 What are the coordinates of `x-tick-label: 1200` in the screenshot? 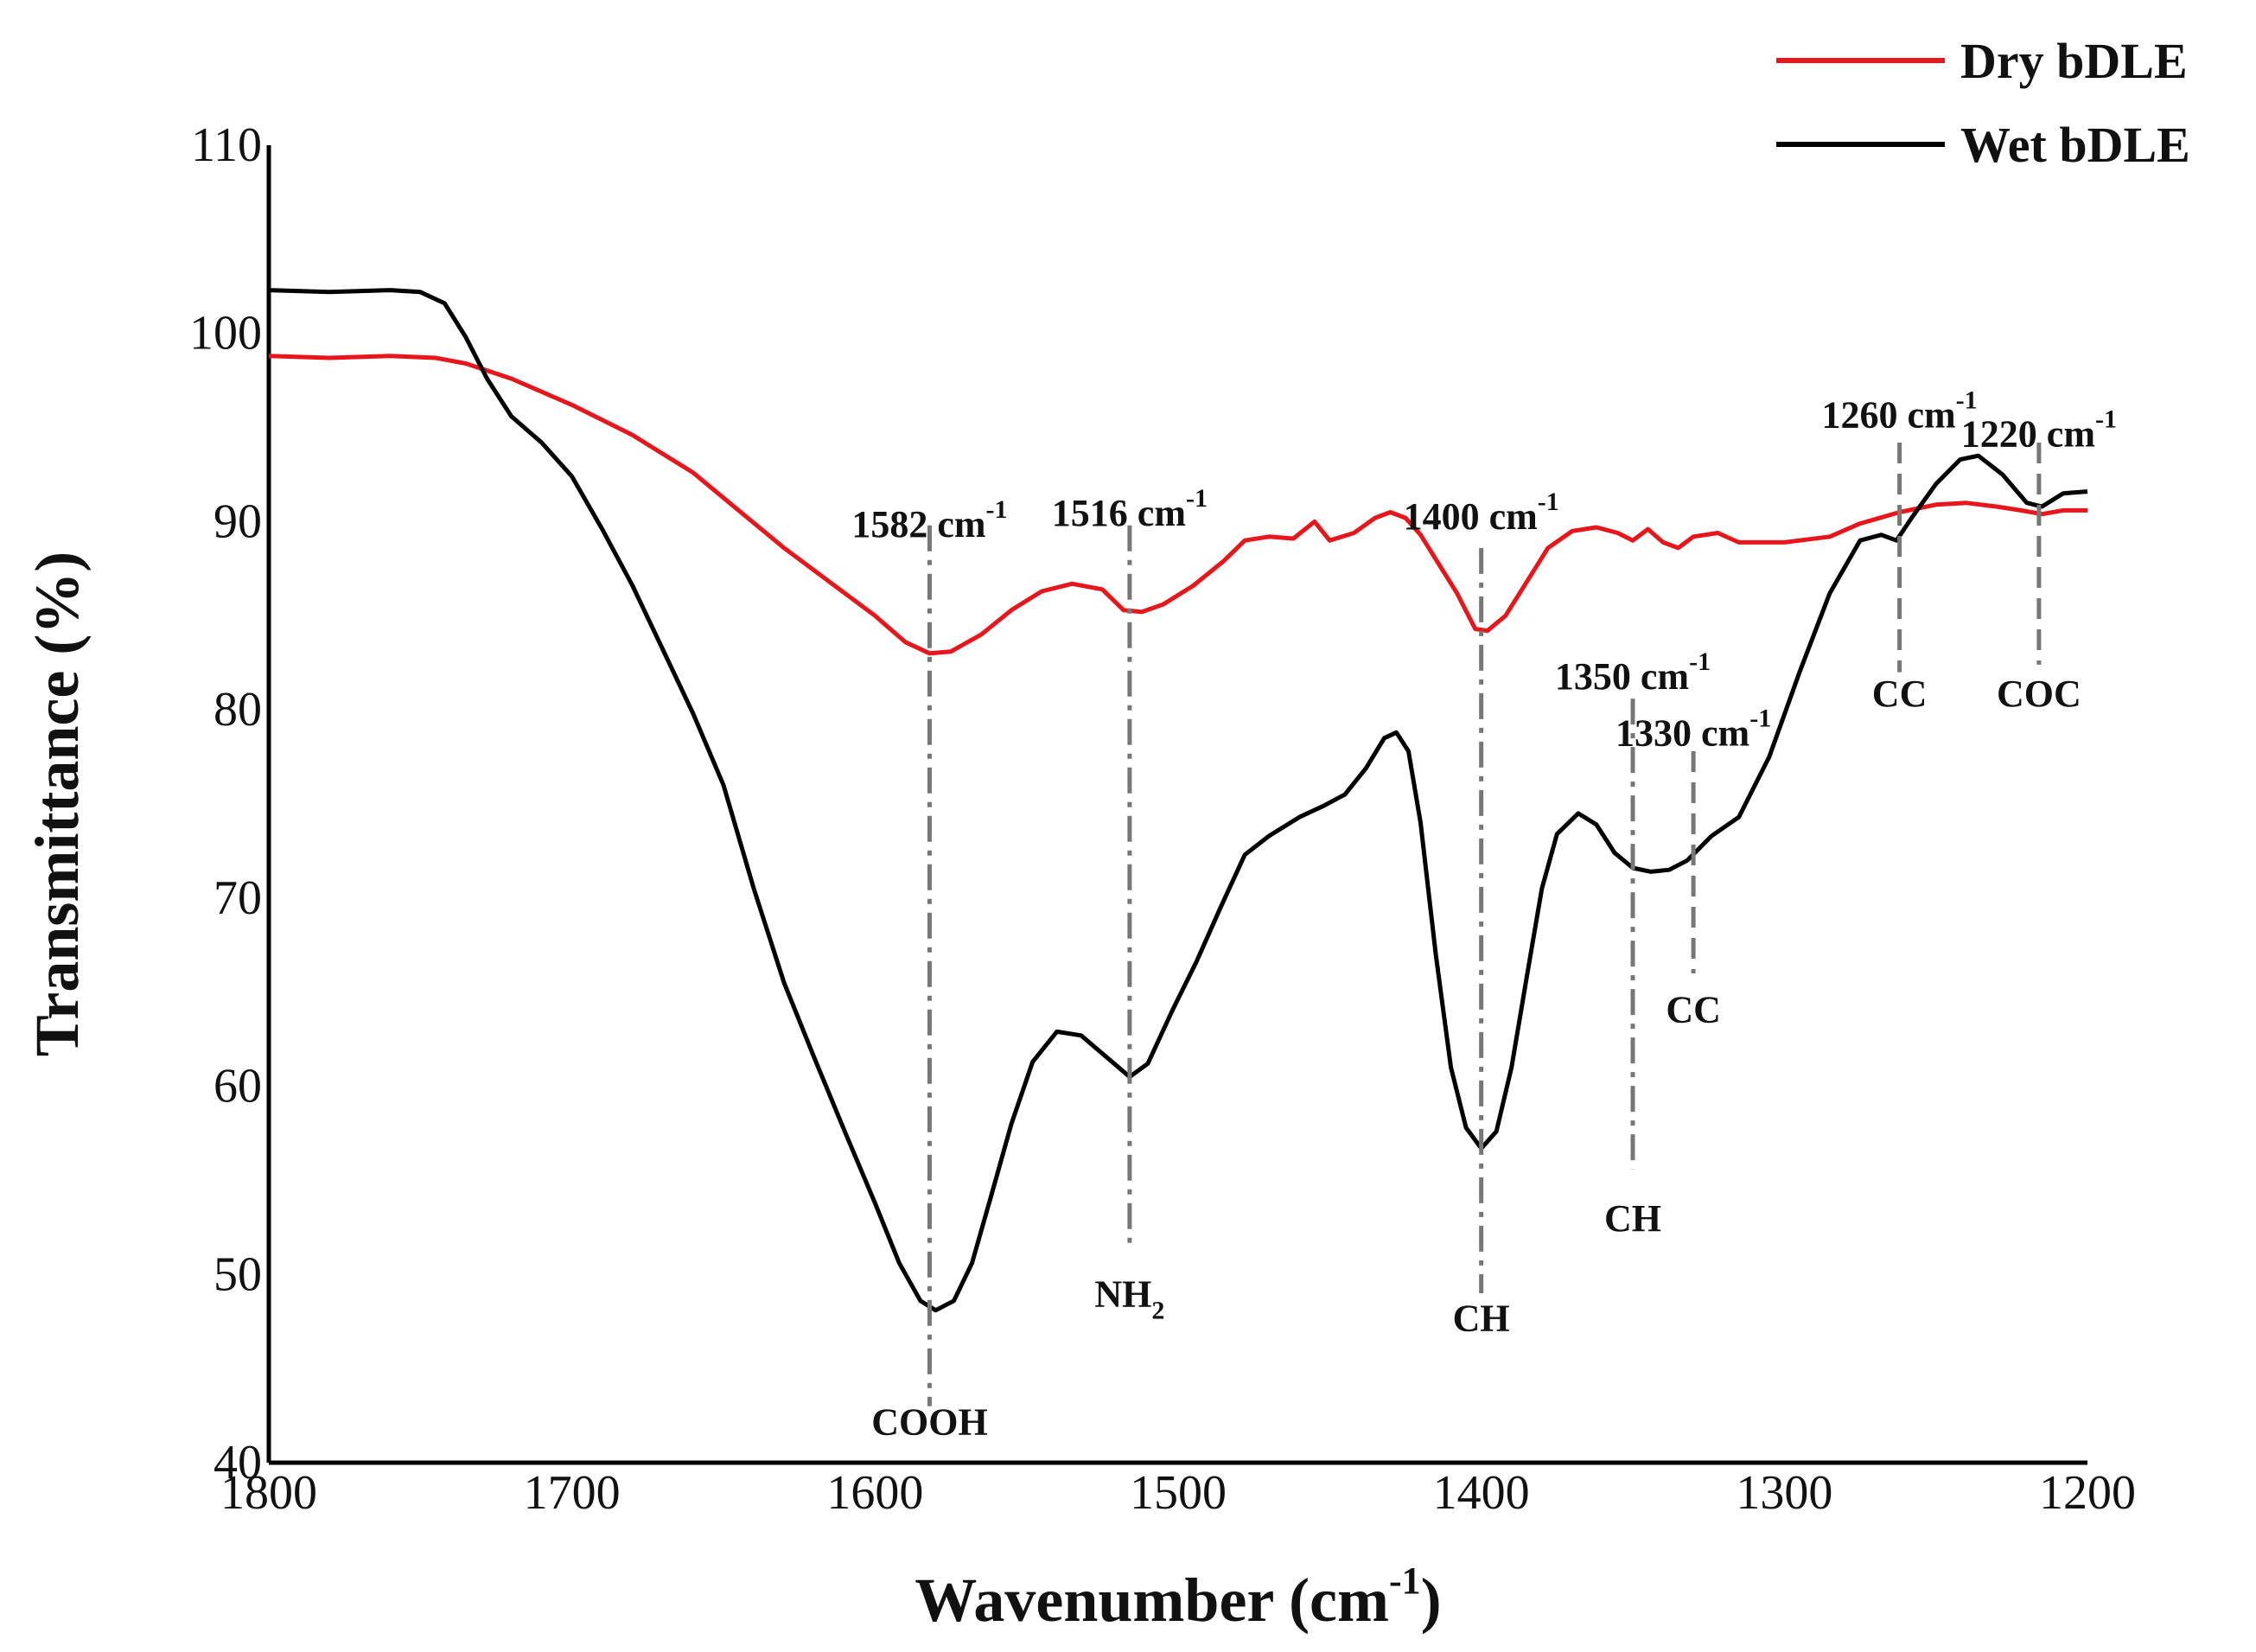 It's located at (2087, 1493).